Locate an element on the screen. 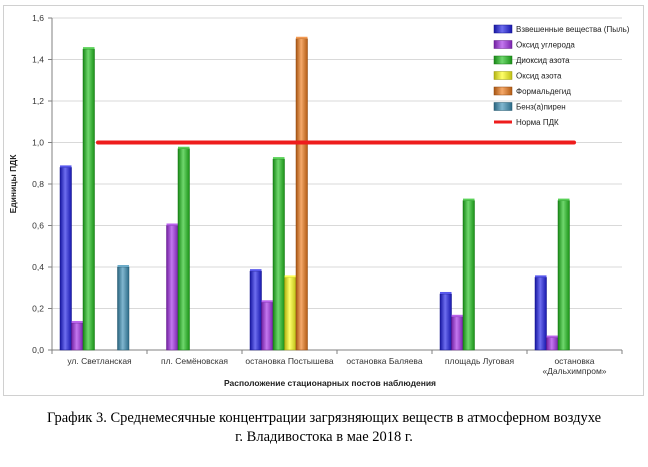 This screenshot has height=467, width=648. x-tick-label: остановка Постышева is located at coordinates (289, 361).